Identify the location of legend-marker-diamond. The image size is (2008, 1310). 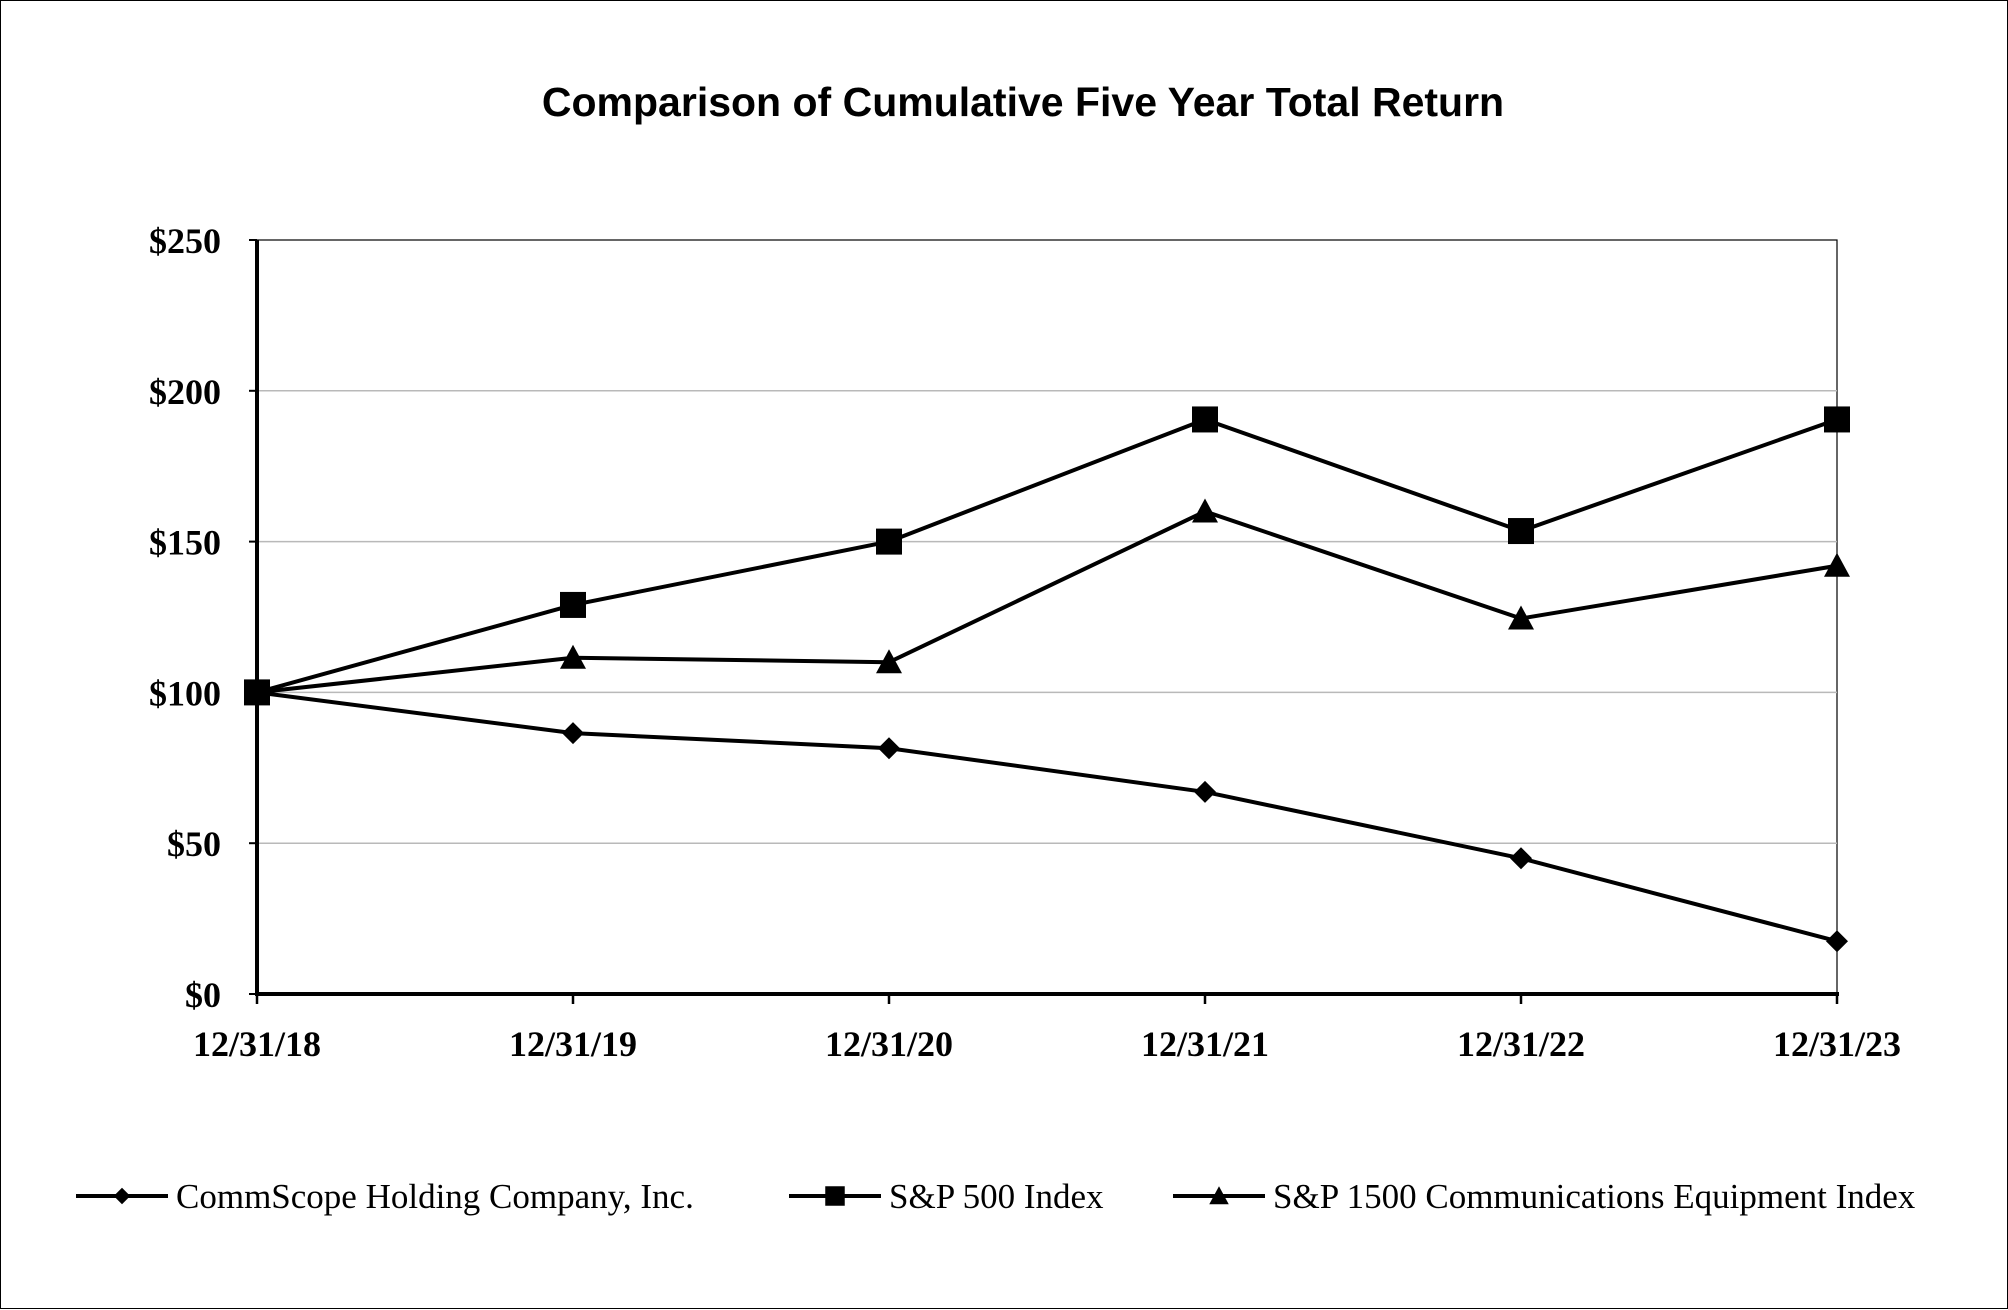
(122, 1196).